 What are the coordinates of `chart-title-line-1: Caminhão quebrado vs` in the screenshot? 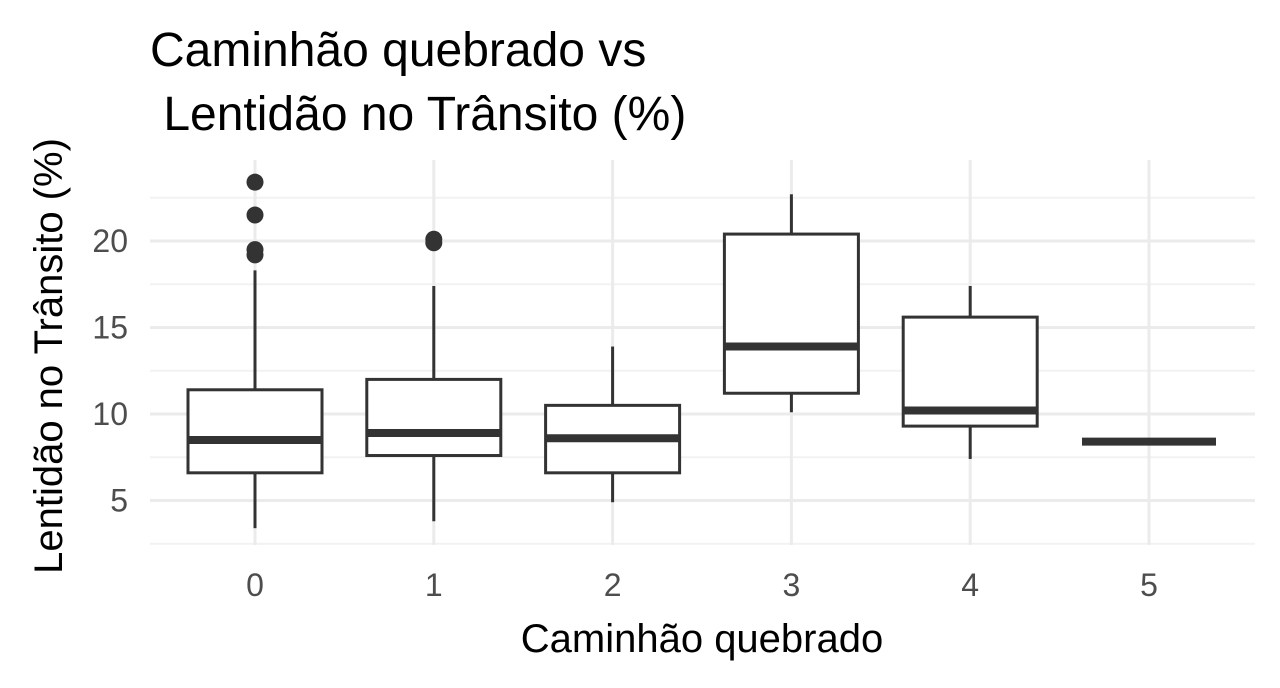 It's located at (398, 50).